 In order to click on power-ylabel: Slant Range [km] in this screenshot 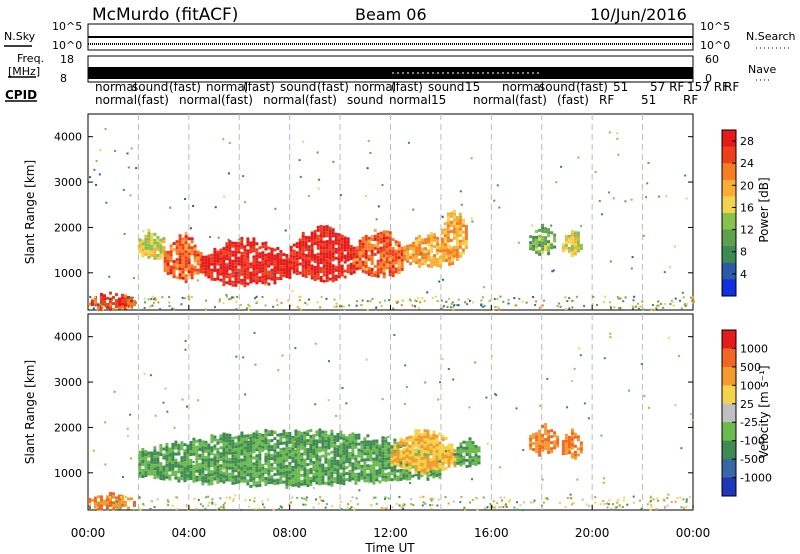, I will do `click(30, 212)`.